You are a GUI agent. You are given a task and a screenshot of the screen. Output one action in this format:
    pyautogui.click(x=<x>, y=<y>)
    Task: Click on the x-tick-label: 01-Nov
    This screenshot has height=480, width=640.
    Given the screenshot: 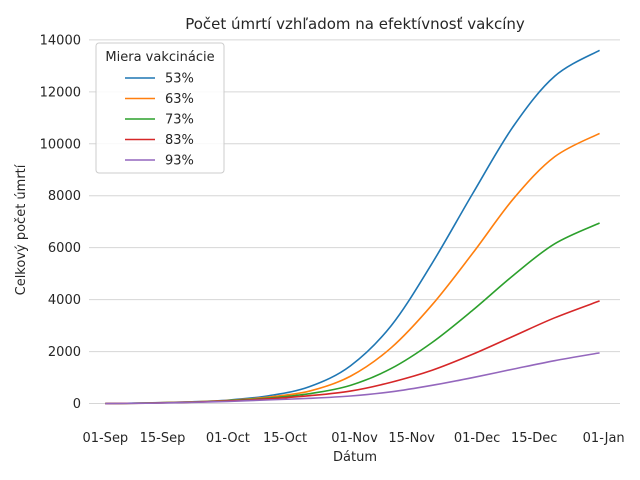 What is the action you would take?
    pyautogui.click(x=354, y=438)
    